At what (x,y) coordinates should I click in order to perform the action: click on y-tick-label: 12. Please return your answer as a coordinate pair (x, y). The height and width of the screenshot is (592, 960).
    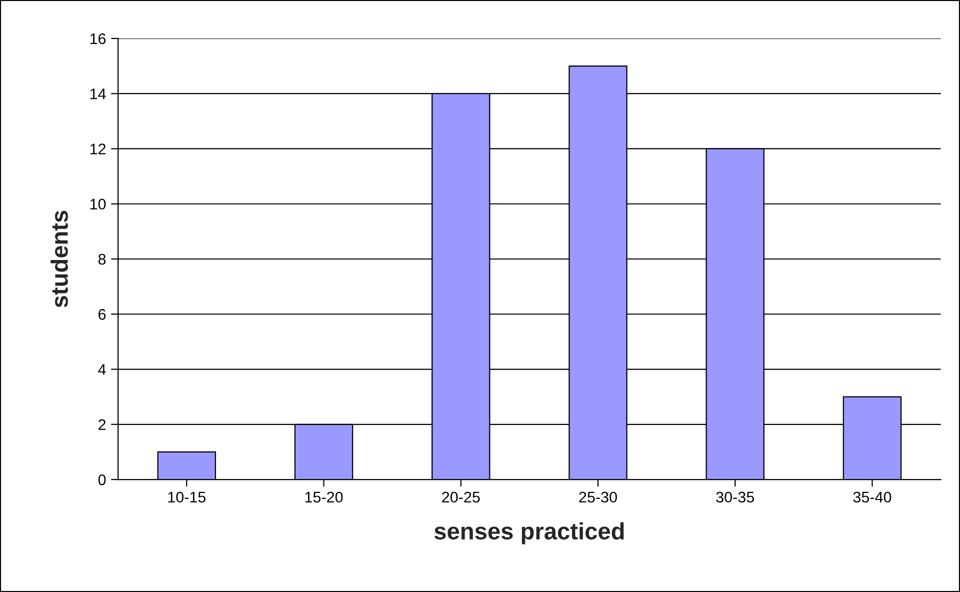
    Looking at the image, I should click on (98, 149).